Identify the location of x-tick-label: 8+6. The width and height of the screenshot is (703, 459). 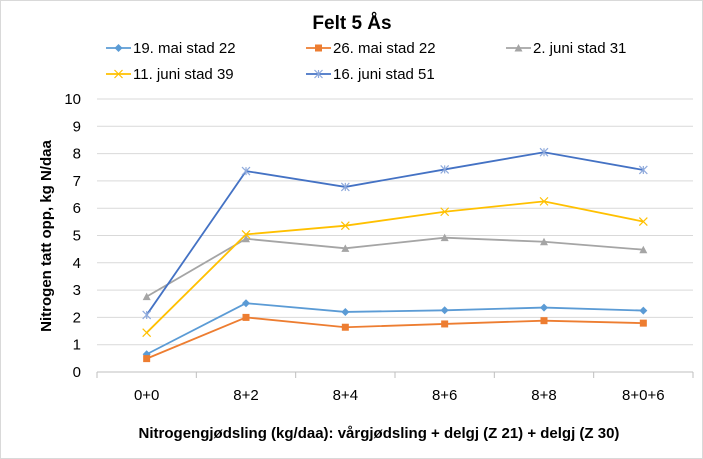
(444, 395).